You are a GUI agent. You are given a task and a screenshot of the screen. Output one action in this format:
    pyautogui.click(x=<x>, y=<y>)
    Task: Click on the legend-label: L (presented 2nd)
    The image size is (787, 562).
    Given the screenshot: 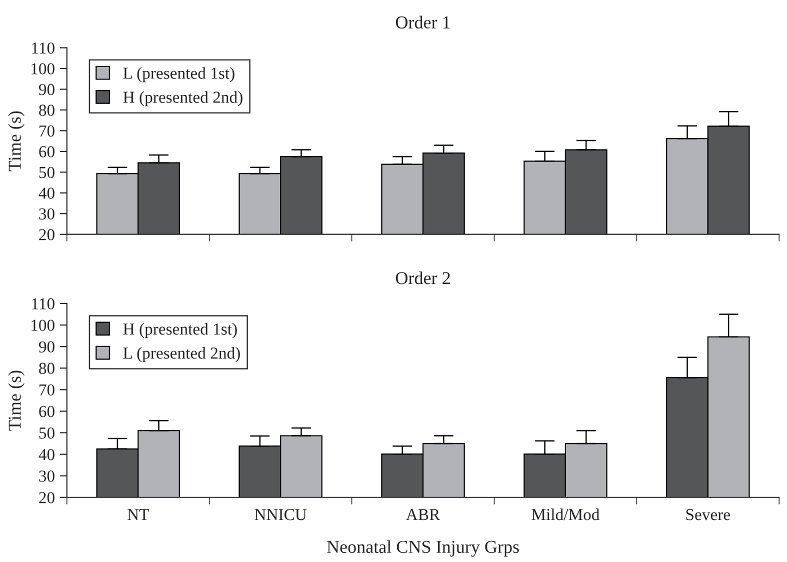 What is the action you would take?
    pyautogui.click(x=181, y=354)
    